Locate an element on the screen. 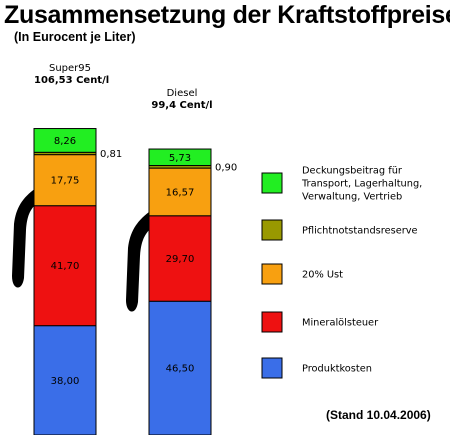  data-label-diesel-mineral-lsteuer: 29,70 is located at coordinates (180, 259).